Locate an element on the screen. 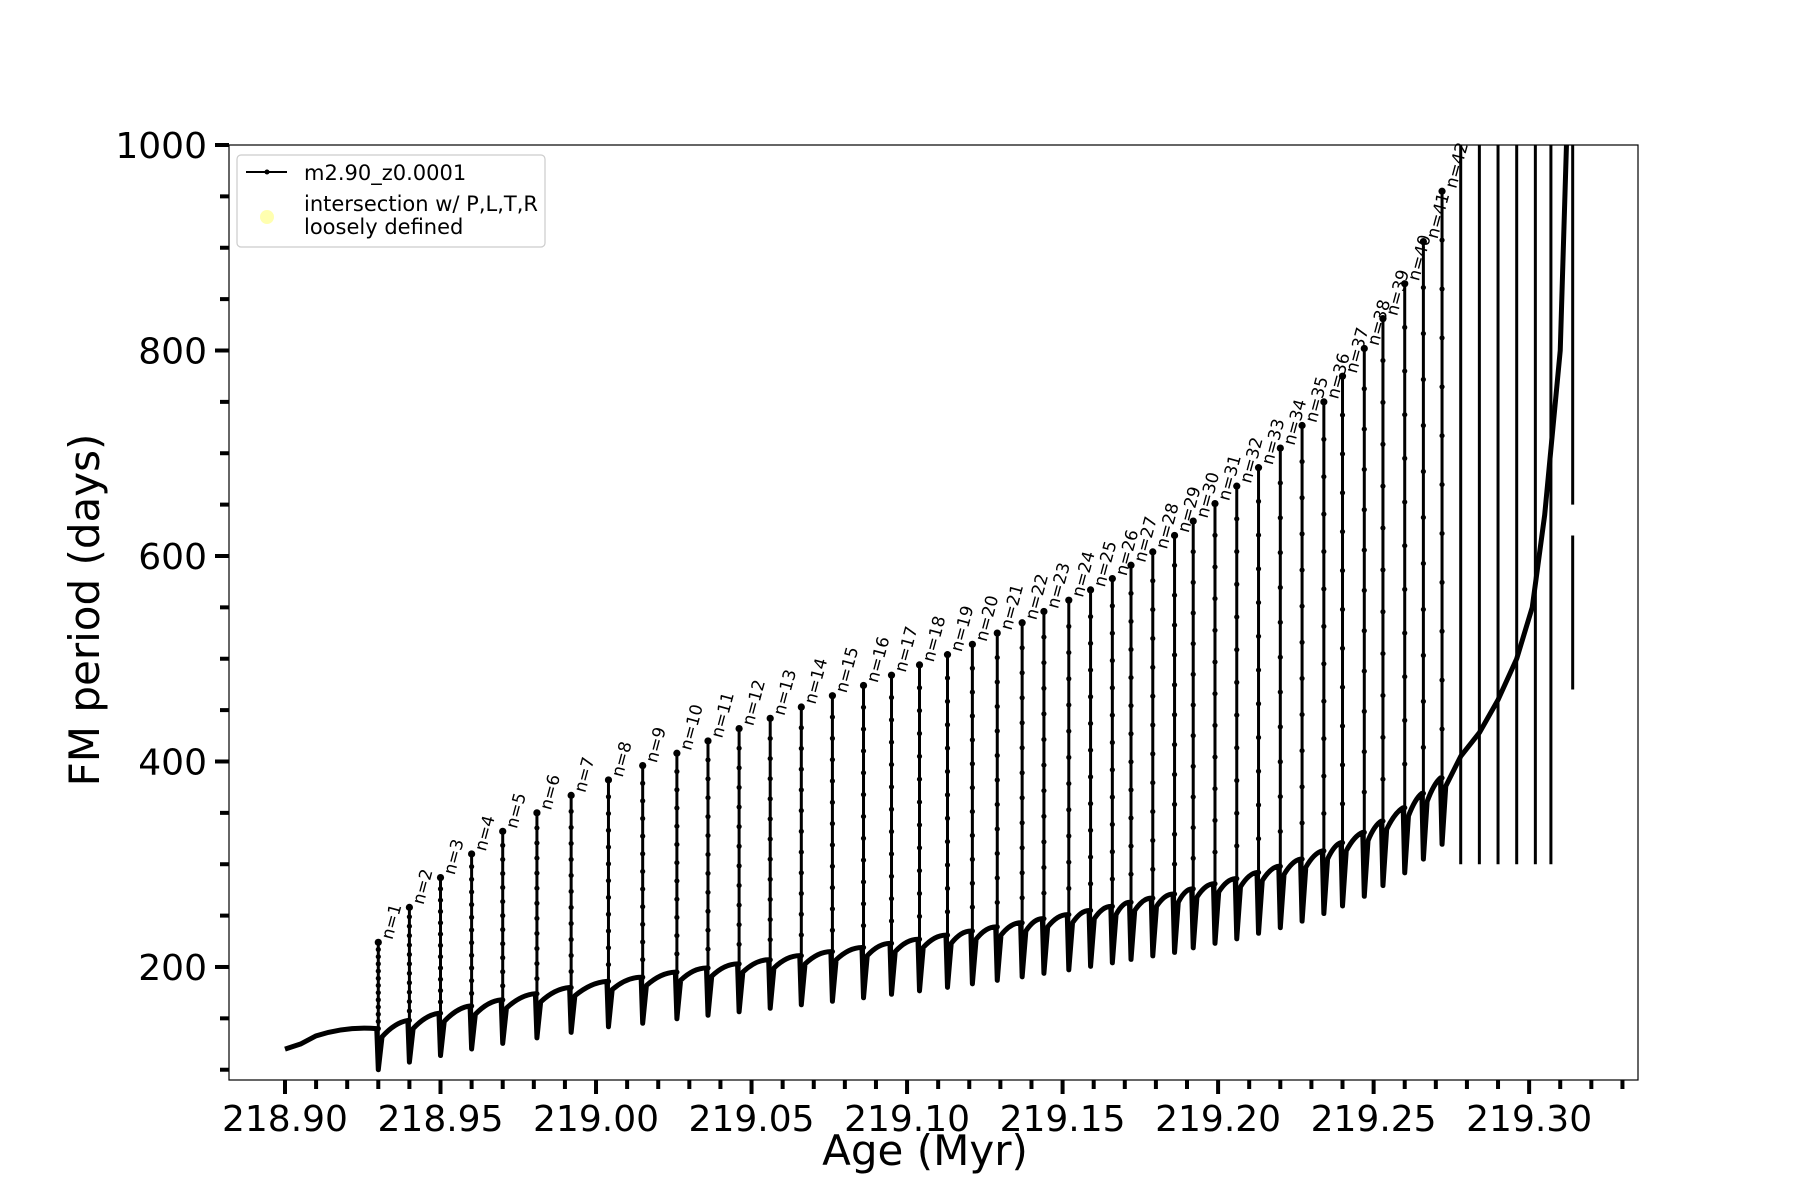 This screenshot has height=1200, width=1800. x-tick-label: 219.25 is located at coordinates (1374, 1119).